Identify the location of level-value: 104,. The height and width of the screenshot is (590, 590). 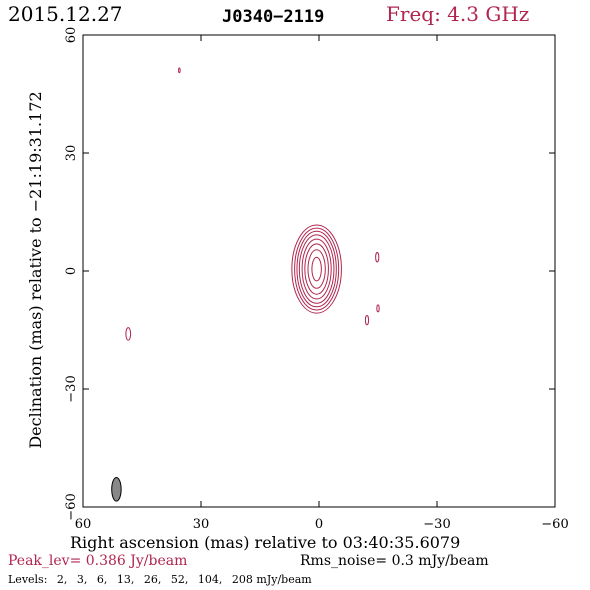
(210, 579).